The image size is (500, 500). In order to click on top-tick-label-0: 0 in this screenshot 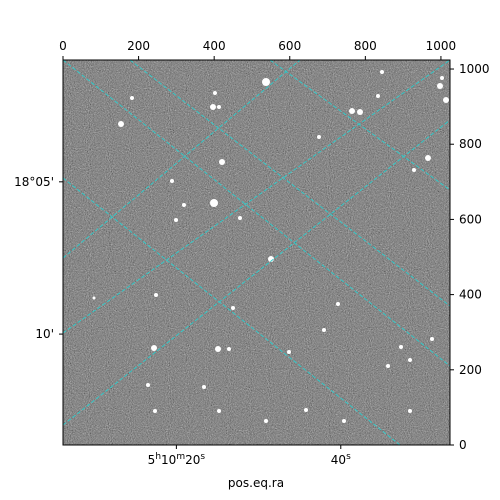, I will do `click(63, 46)`.